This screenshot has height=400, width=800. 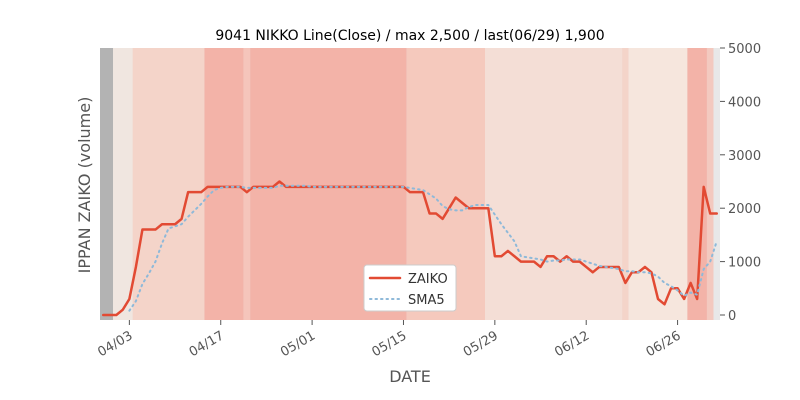 I want to click on legend: ZAIKO SMA5, so click(x=410, y=288).